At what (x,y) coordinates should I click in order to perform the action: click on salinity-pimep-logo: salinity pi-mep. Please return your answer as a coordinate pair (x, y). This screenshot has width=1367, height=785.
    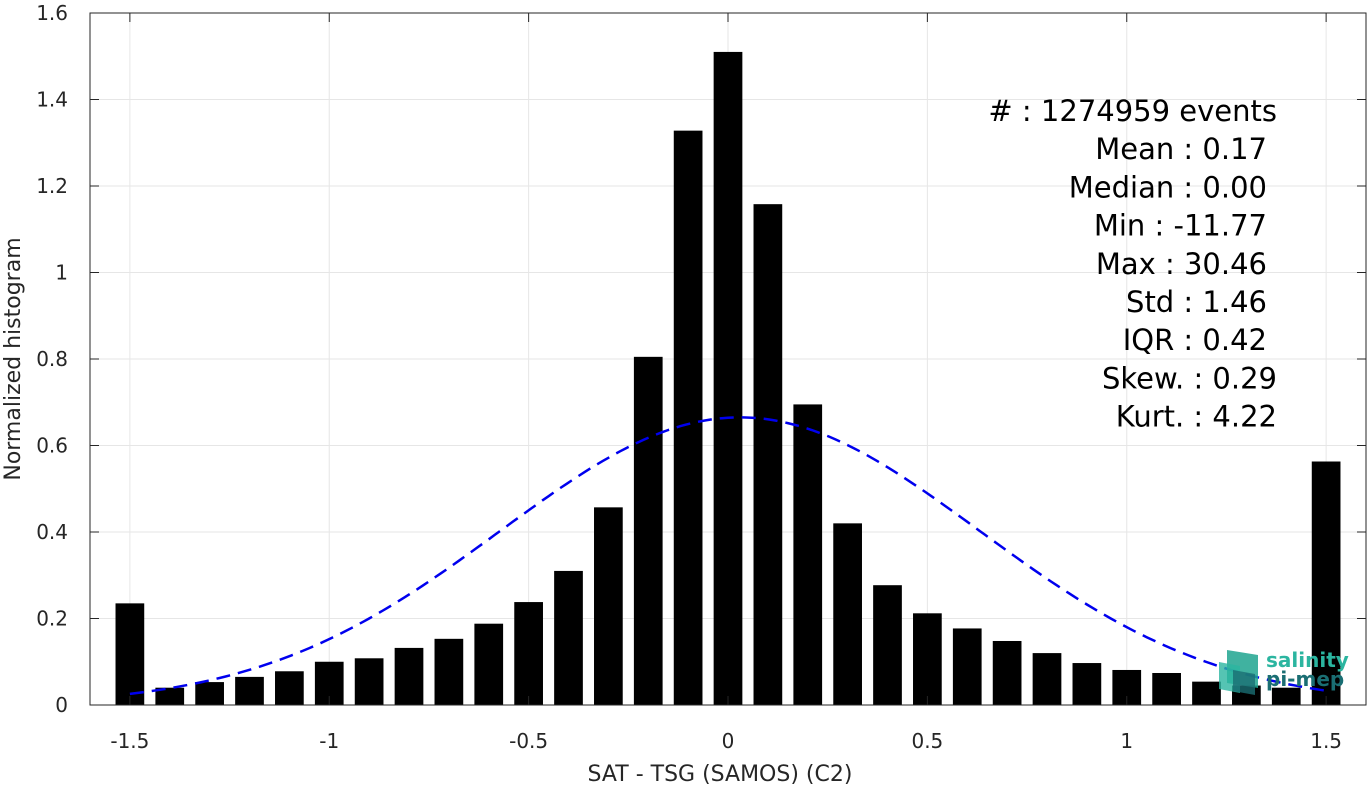
    Looking at the image, I should click on (1284, 671).